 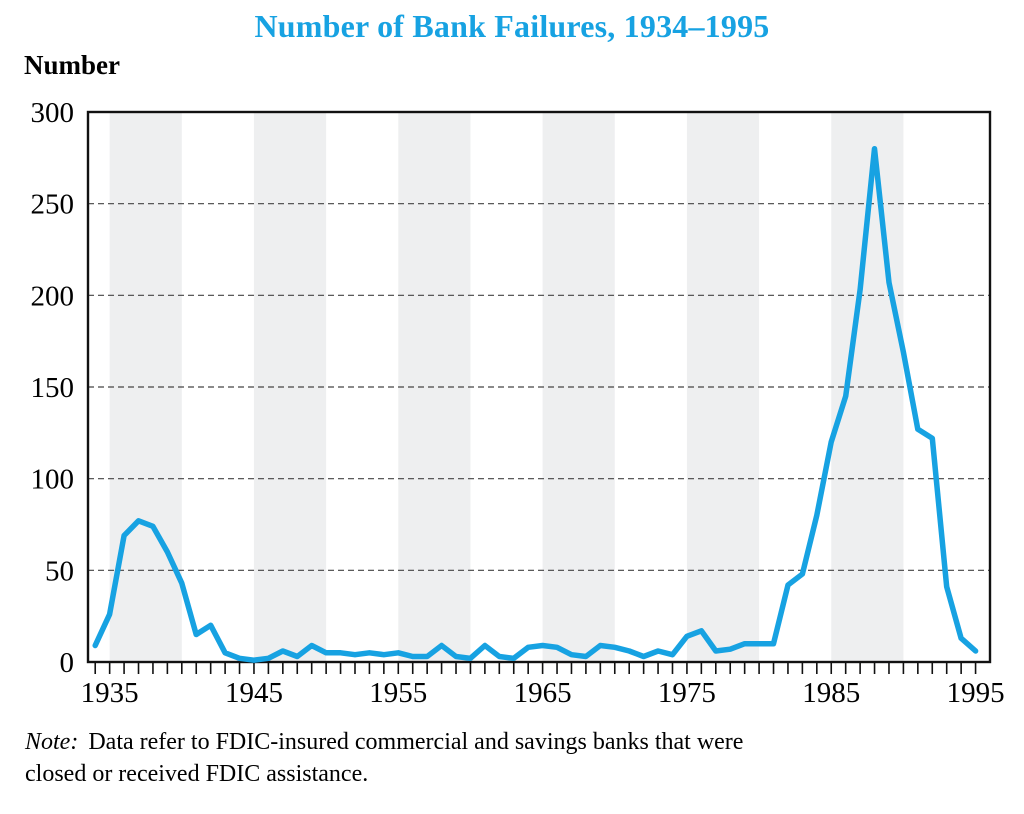 What do you see at coordinates (53, 388) in the screenshot?
I see `y-tick-label: 150` at bounding box center [53, 388].